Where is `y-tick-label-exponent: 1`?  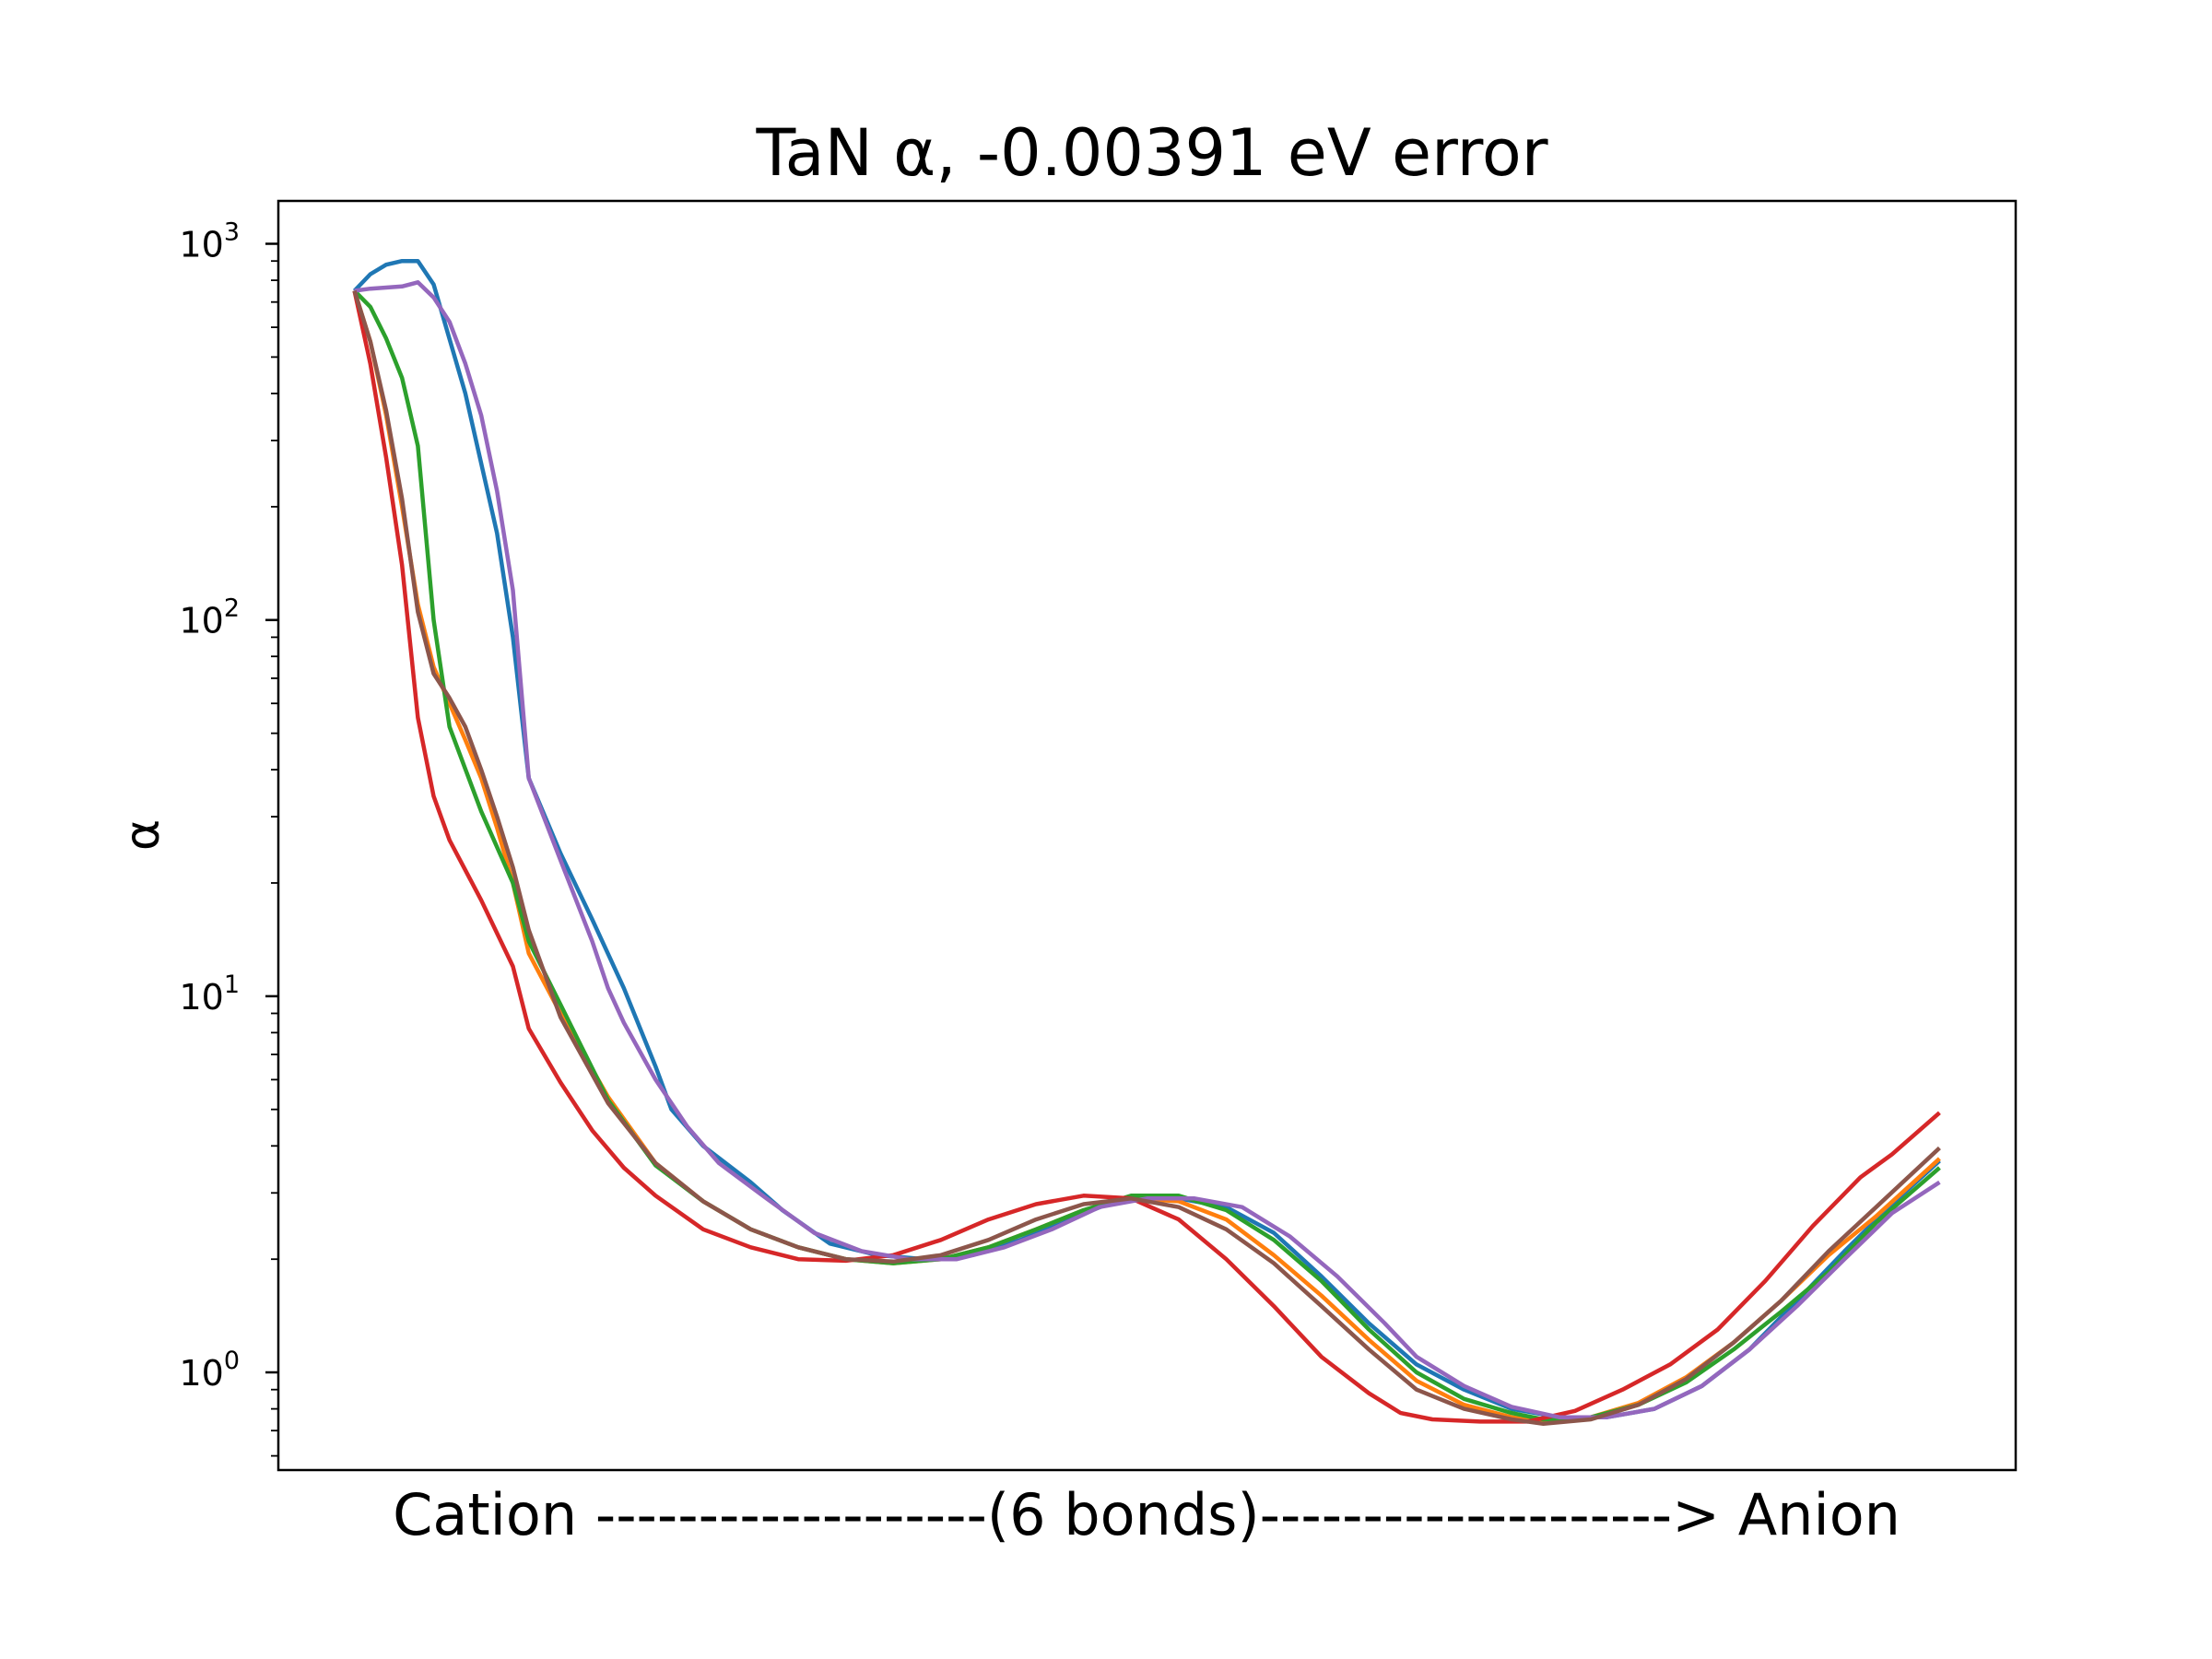
y-tick-label-exponent: 1 is located at coordinates (232, 985).